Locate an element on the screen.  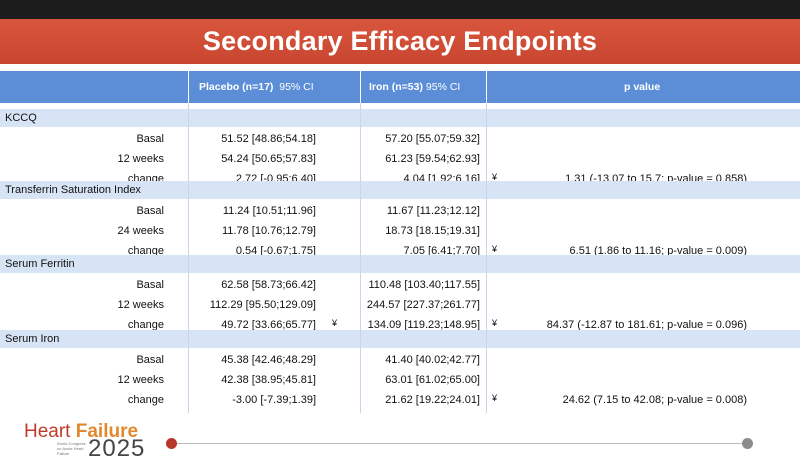
iron-value: 63.01 [61.02;65.00] is located at coordinates (432, 380).